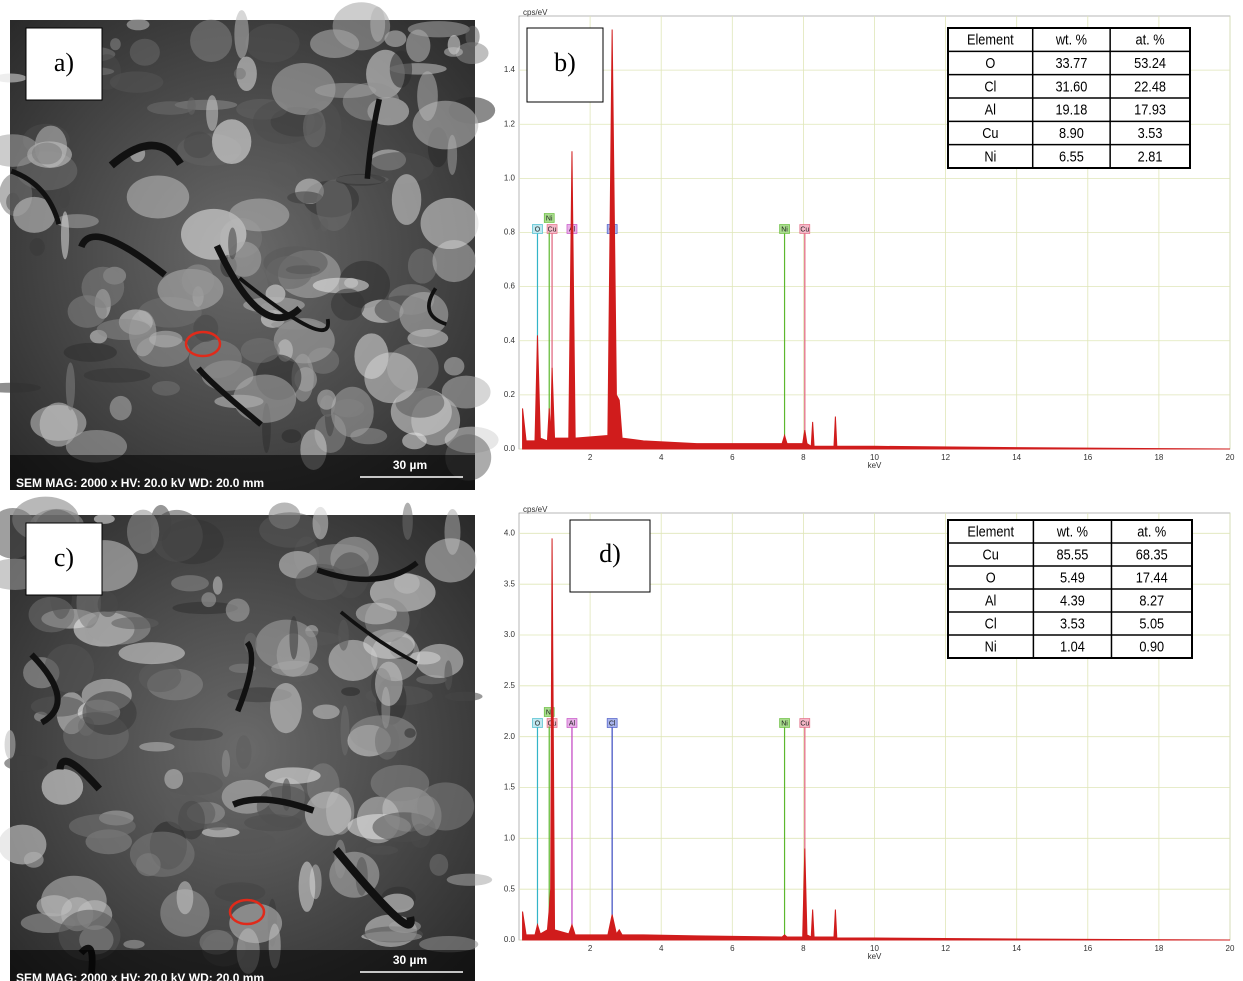 The image size is (1243, 981). I want to click on y-axis-label: cps/eV, so click(535, 509).